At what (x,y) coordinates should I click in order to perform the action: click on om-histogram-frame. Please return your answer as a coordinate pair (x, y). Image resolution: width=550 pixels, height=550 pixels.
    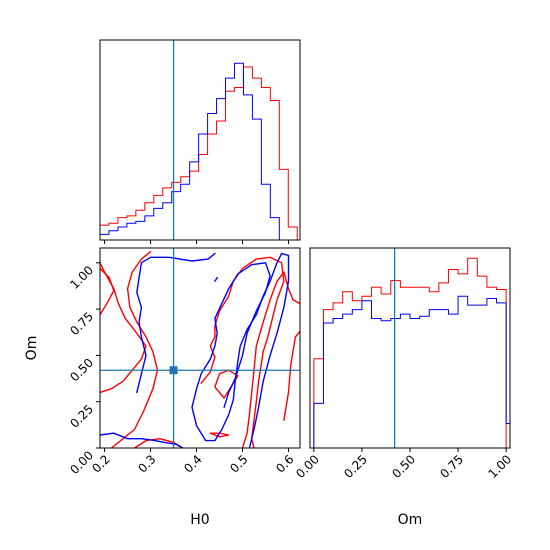
    Looking at the image, I should click on (410, 348).